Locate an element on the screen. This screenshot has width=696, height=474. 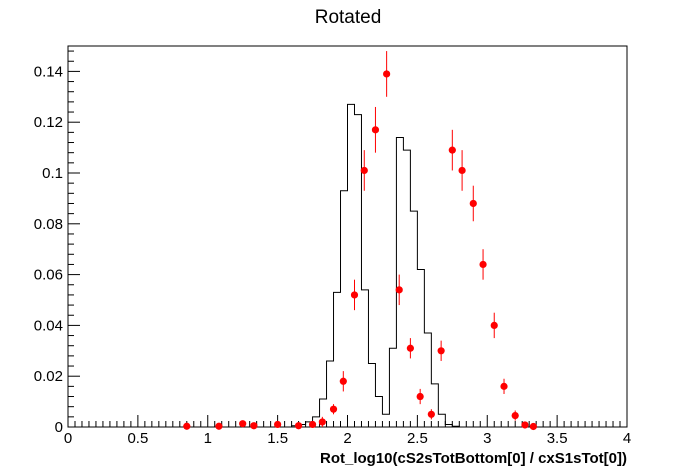
x-tick-labels: 0 0.5 1 1.5 2 2.5 3 3.5 4 is located at coordinates (347, 438).